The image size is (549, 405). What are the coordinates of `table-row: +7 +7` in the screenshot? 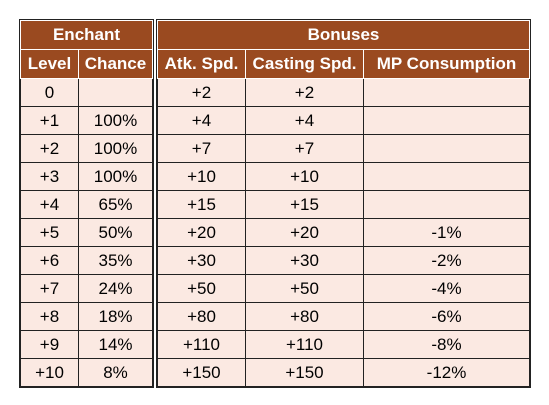 It's located at (343, 148).